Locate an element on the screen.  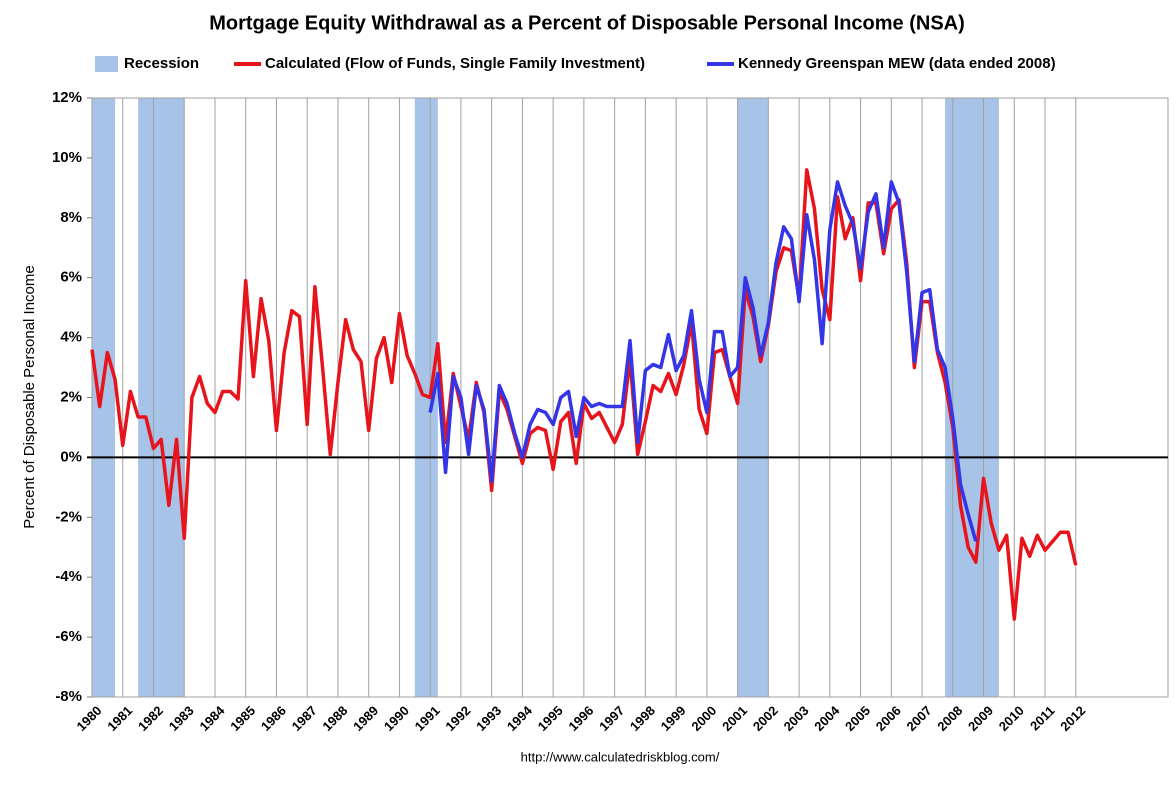
y-tick-label: -4% is located at coordinates (68, 576).